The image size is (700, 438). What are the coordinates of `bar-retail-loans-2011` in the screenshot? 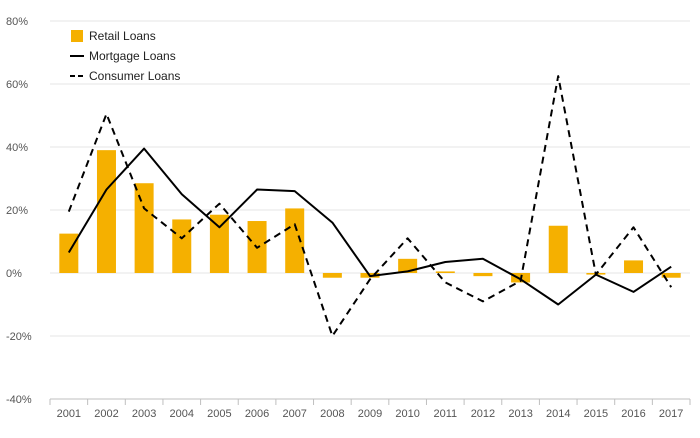 It's located at (445, 272).